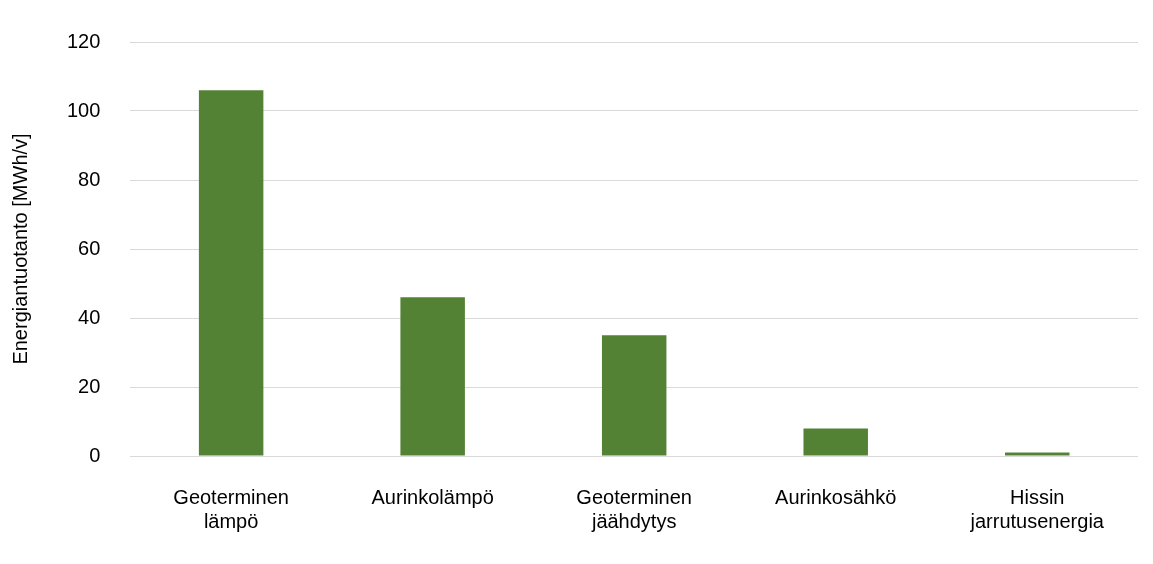  I want to click on x-tick-label: Geoterminen jäähdytys, so click(634, 508).